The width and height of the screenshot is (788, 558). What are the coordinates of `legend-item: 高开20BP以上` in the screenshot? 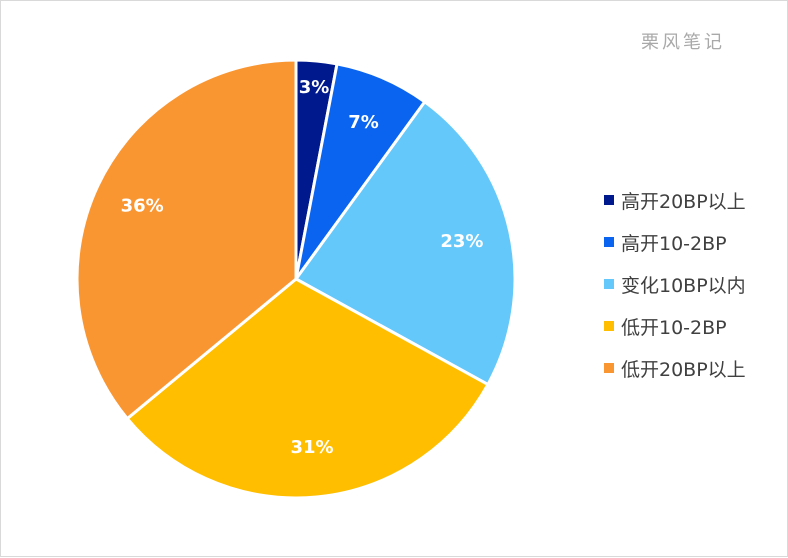 It's located at (675, 200).